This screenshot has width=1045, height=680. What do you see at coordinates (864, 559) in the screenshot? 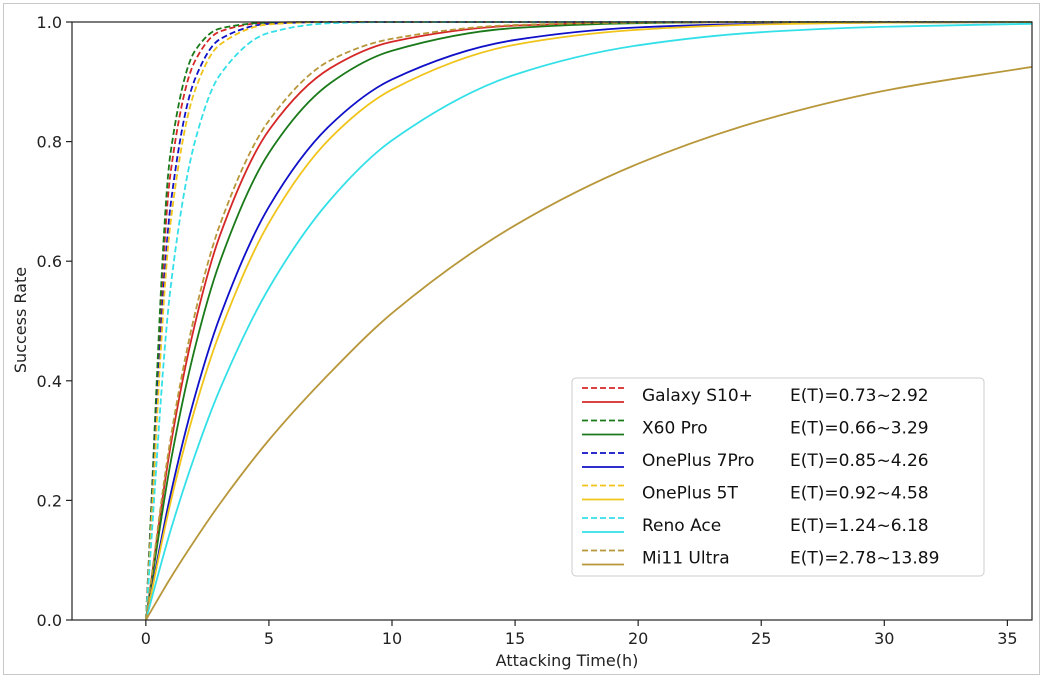
I see `legend-etime-label: E(T)=2.78~13.89` at bounding box center [864, 559].